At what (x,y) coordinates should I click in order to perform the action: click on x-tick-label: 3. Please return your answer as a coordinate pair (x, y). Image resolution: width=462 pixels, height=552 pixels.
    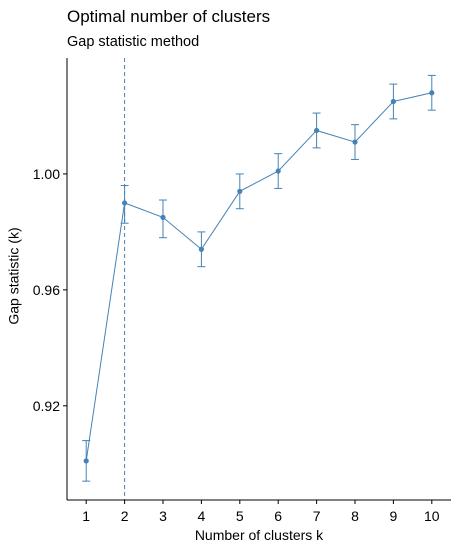
    Looking at the image, I should click on (163, 516).